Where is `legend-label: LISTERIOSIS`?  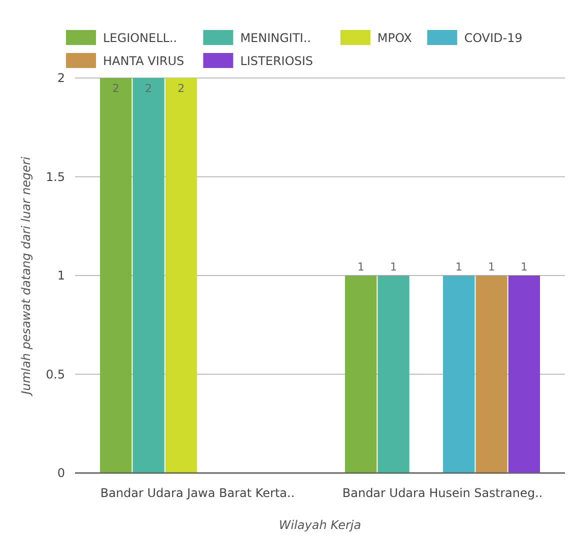 legend-label: LISTERIOSIS is located at coordinates (277, 61).